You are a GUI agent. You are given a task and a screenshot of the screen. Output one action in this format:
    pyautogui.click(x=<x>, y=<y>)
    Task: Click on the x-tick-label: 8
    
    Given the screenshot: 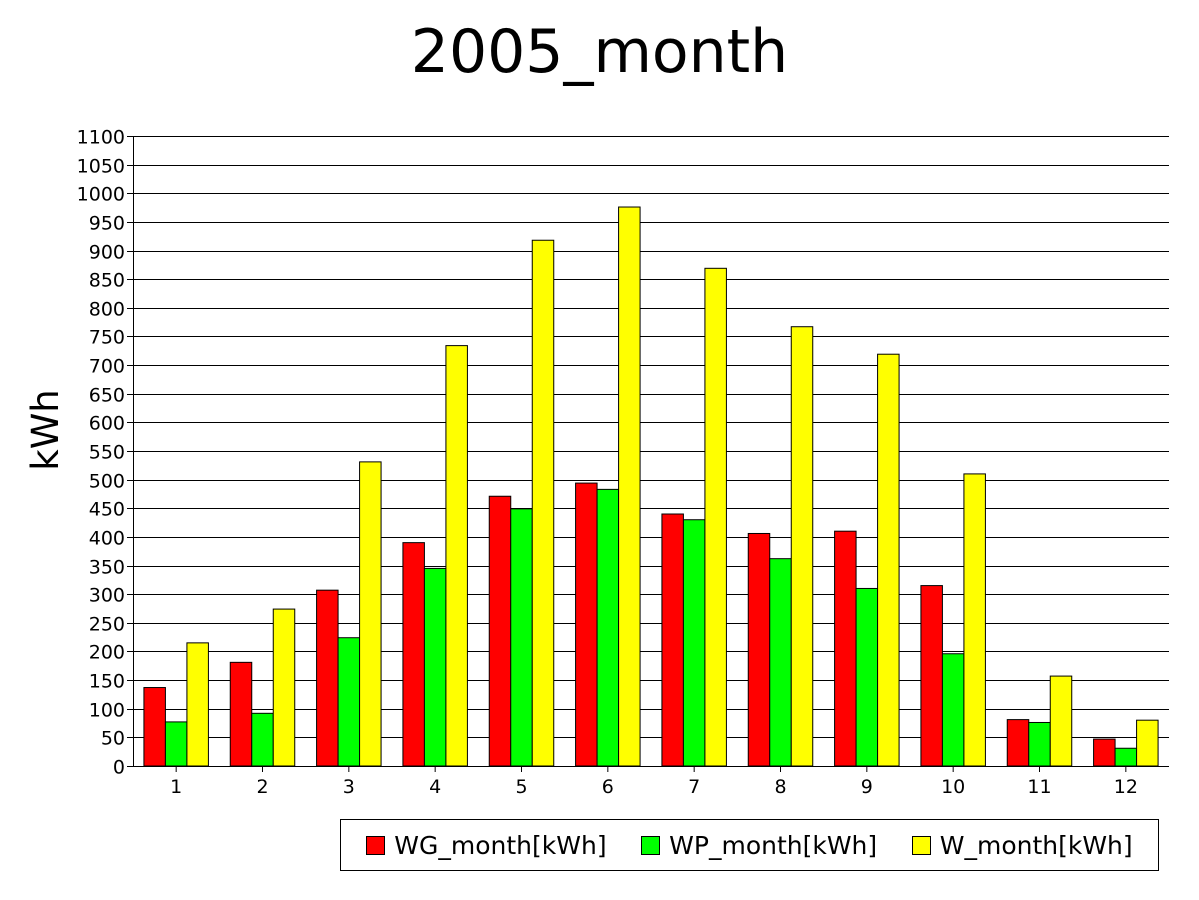 What is the action you would take?
    pyautogui.click(x=780, y=787)
    